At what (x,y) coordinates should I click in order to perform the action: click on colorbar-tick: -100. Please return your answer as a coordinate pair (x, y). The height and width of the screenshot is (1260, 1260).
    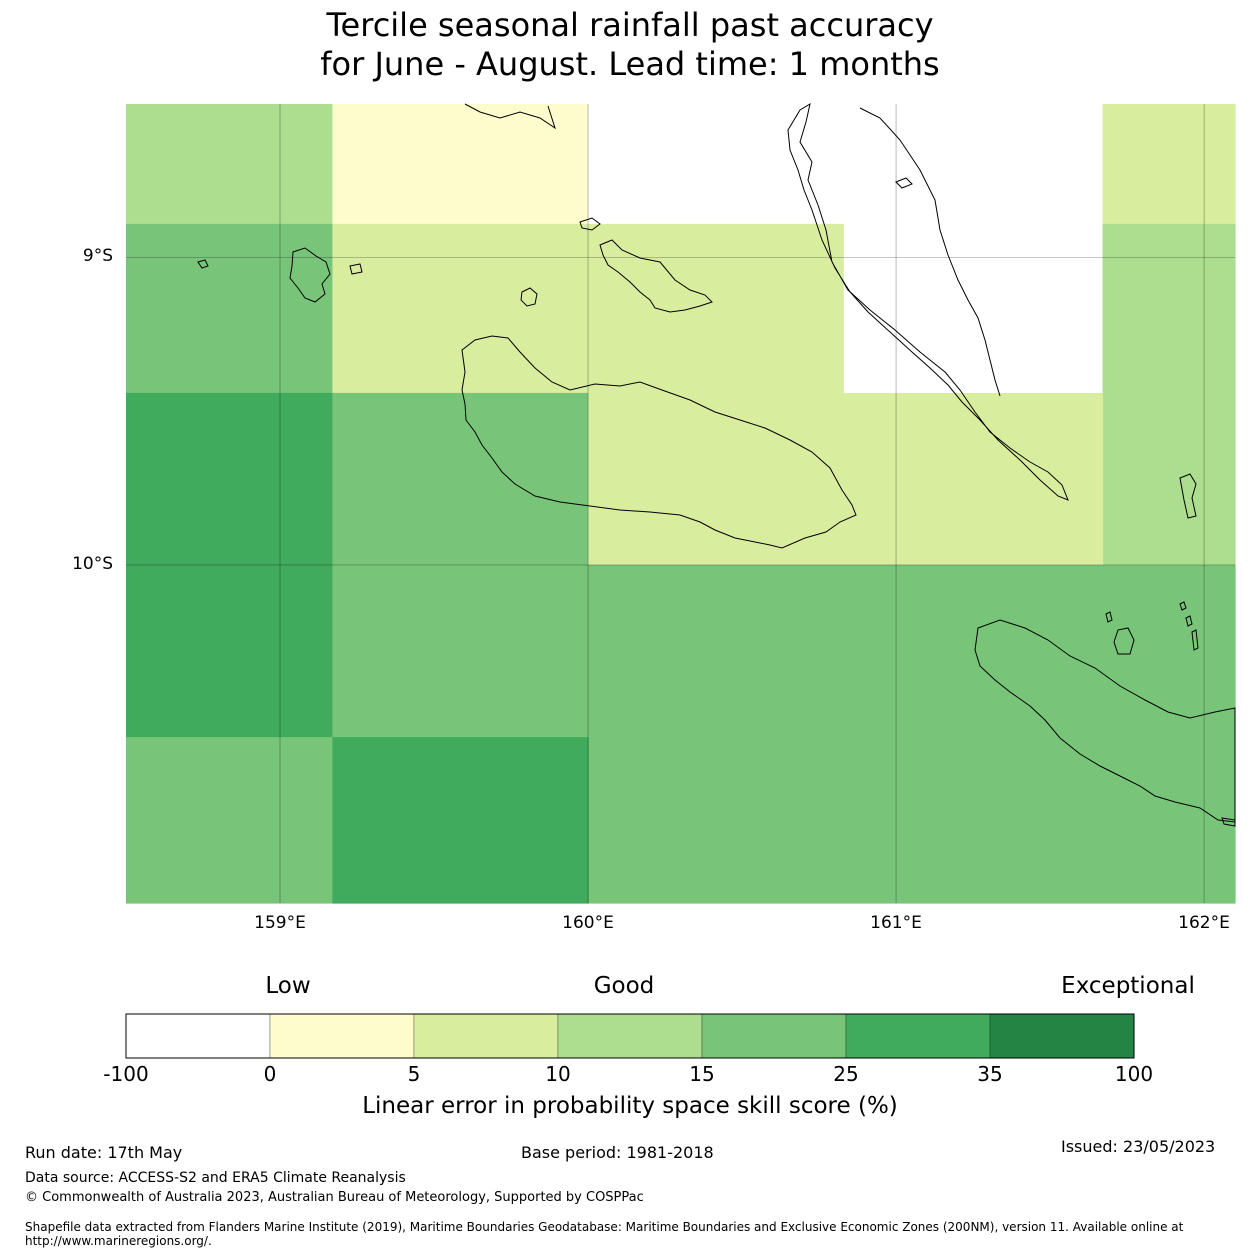
    Looking at the image, I should click on (126, 1074).